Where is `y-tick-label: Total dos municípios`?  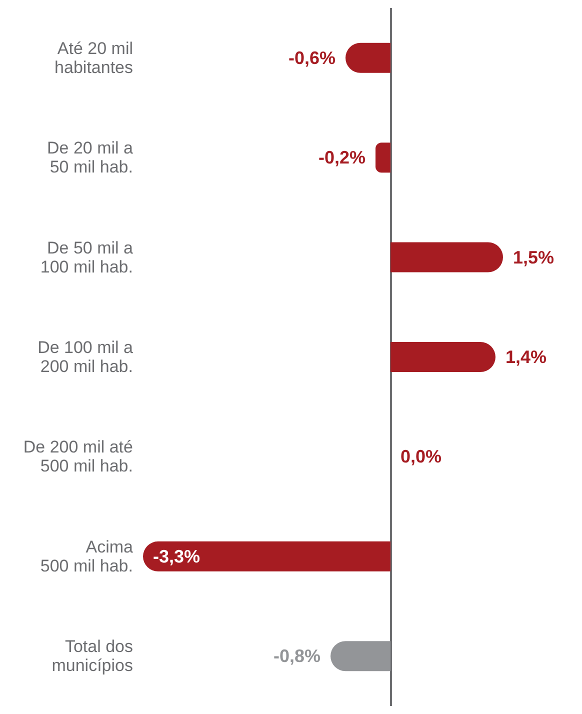 y-tick-label: Total dos municípios is located at coordinates (92, 656).